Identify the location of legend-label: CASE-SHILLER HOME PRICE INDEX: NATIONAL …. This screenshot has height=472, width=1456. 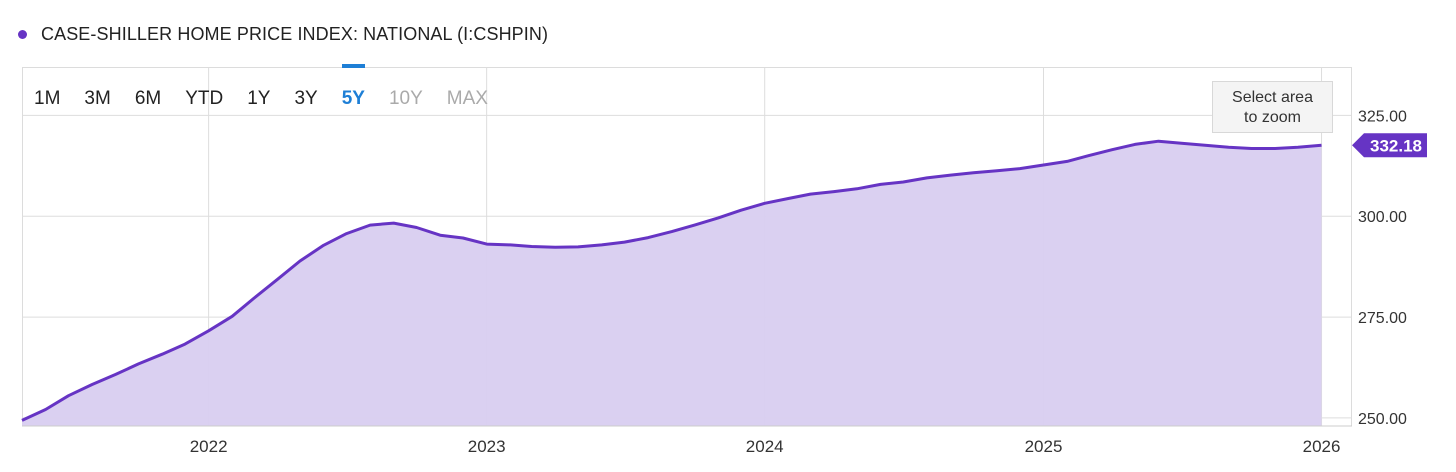
(295, 34).